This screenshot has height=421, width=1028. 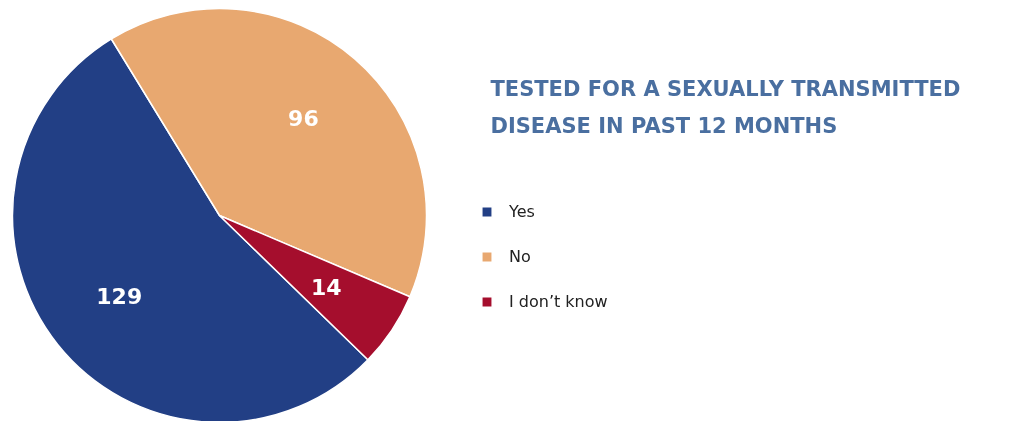 I want to click on data-label: 14, so click(x=326, y=287).